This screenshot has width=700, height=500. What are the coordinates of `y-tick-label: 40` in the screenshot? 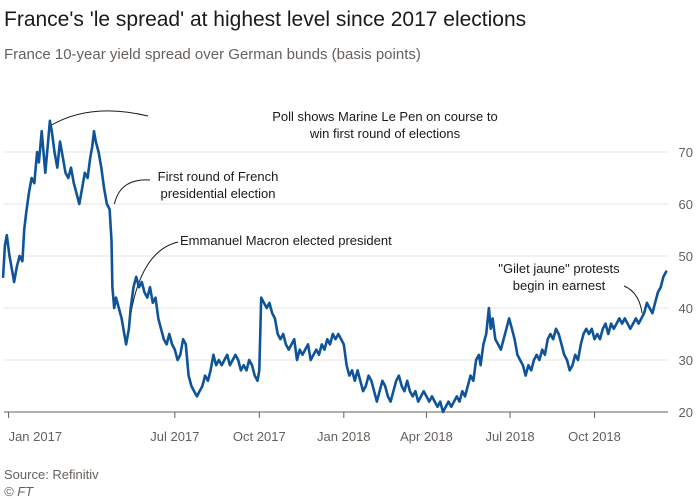 It's located at (686, 308).